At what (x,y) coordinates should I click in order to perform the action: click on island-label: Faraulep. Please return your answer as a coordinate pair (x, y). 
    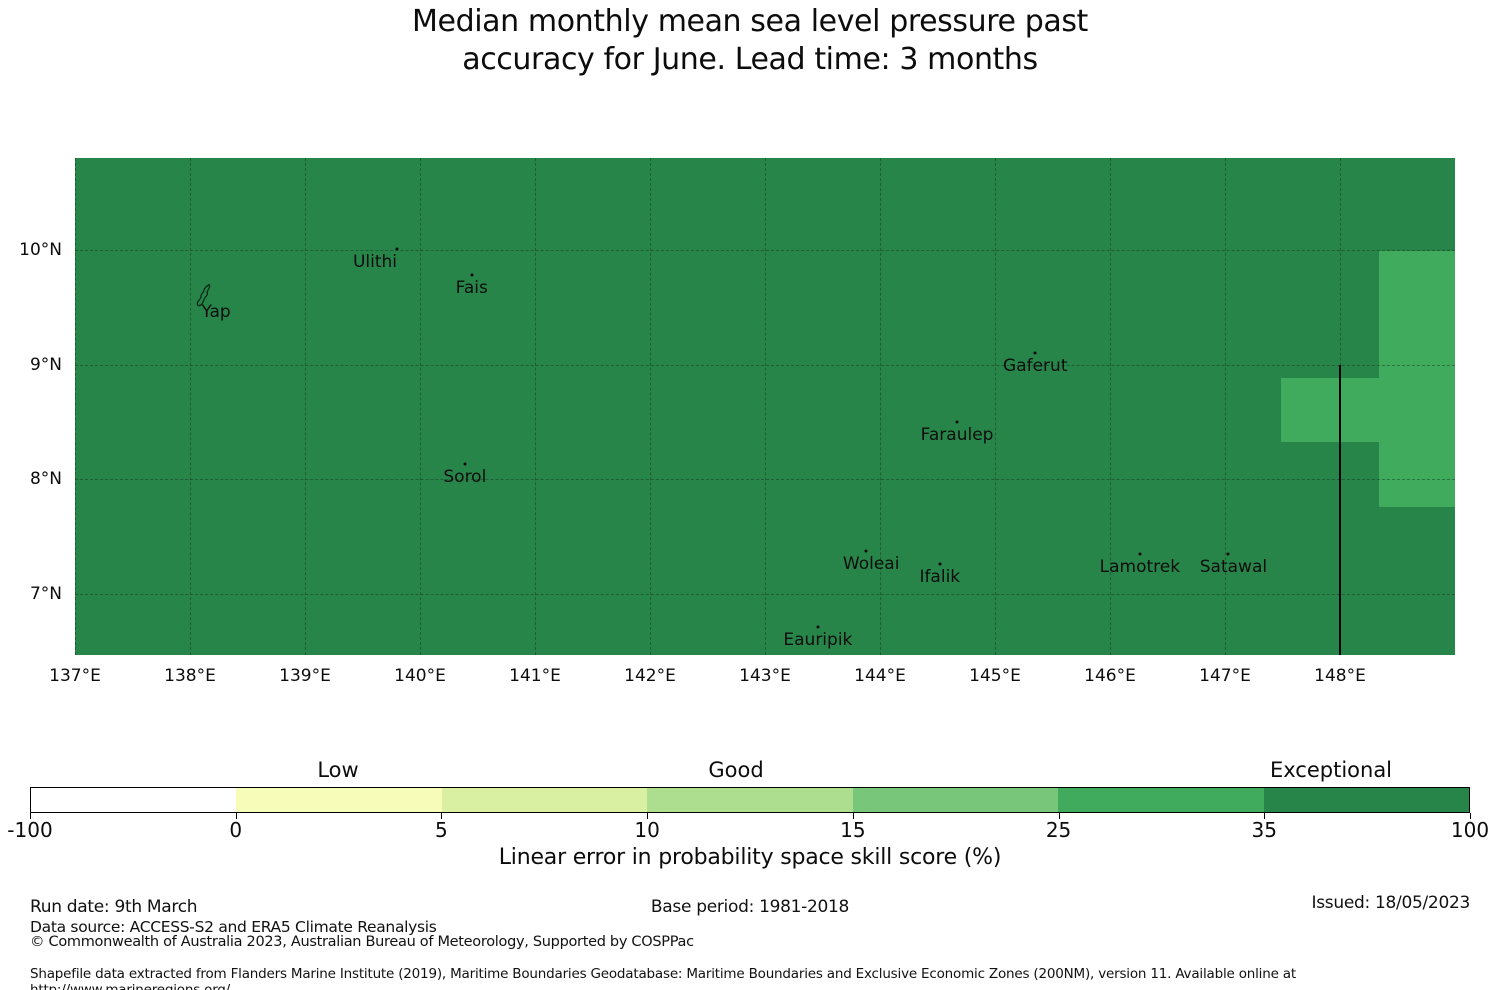
    Looking at the image, I should click on (957, 434).